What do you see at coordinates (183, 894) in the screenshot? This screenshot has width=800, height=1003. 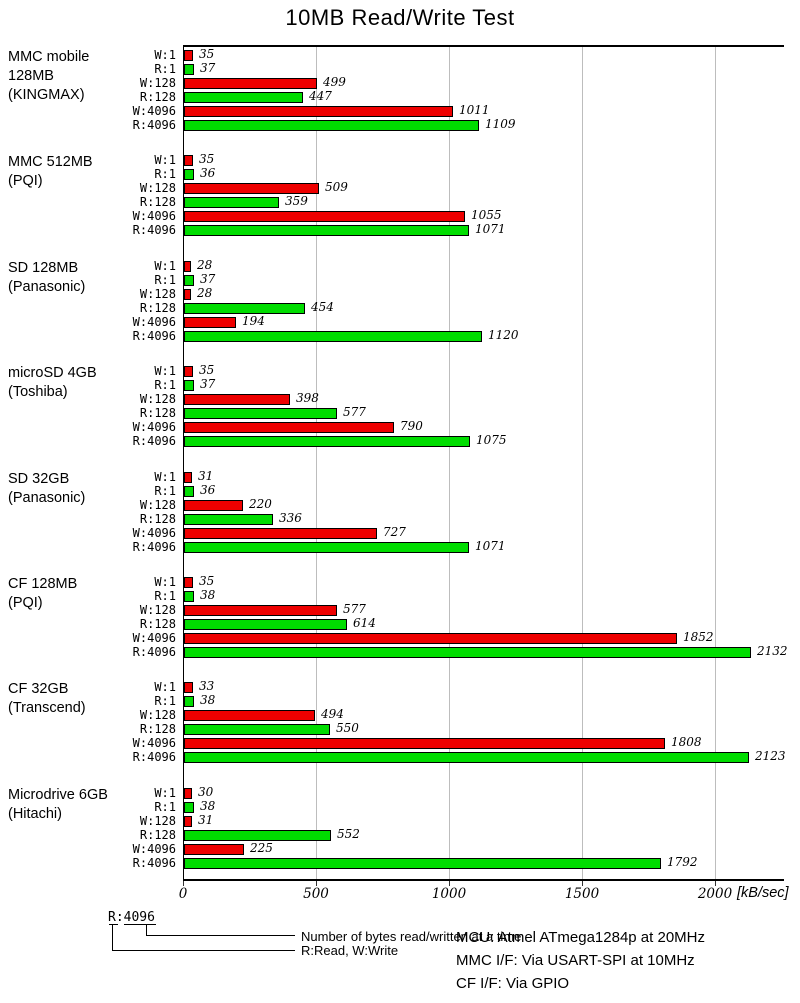 I see `x-axis-tick-label: 0` at bounding box center [183, 894].